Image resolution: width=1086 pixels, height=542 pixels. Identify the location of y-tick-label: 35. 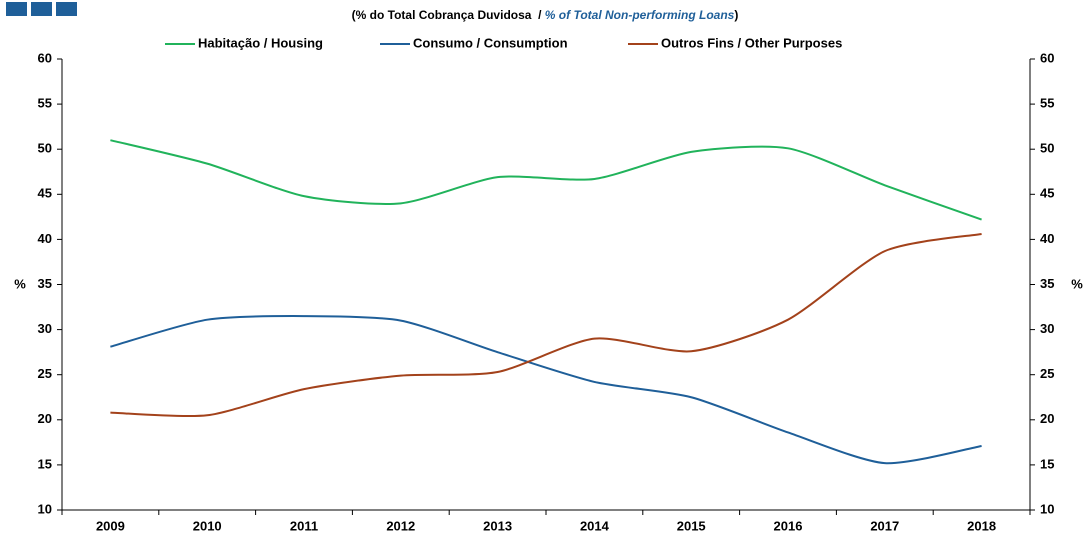
(45, 283).